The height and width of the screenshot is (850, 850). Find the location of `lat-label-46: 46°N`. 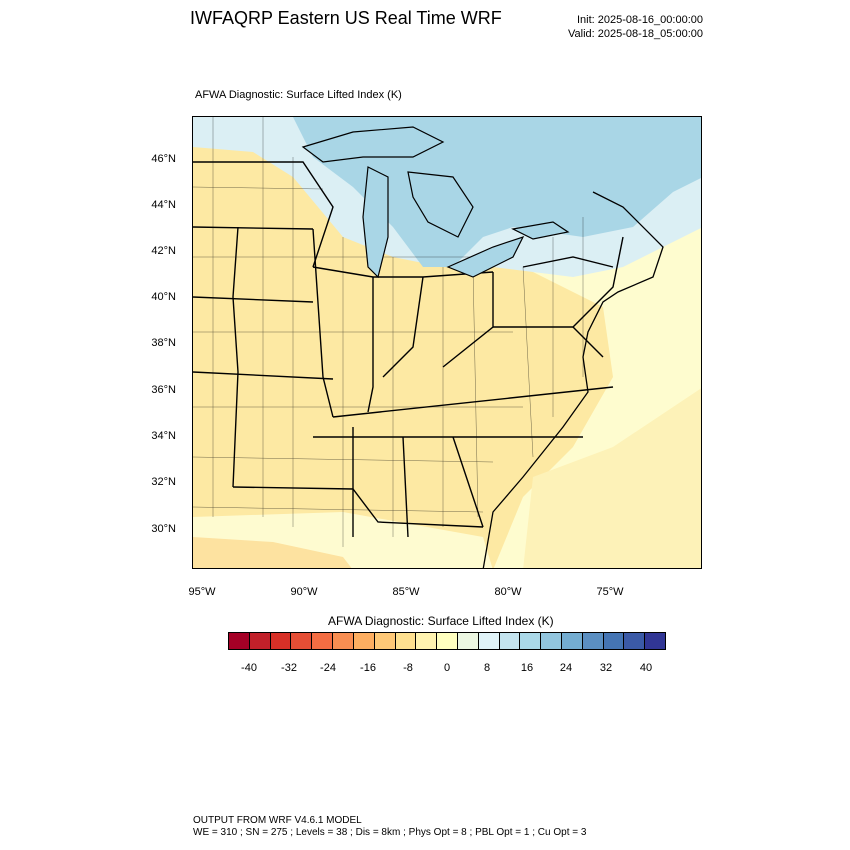

lat-label-46: 46°N is located at coordinates (163, 159).